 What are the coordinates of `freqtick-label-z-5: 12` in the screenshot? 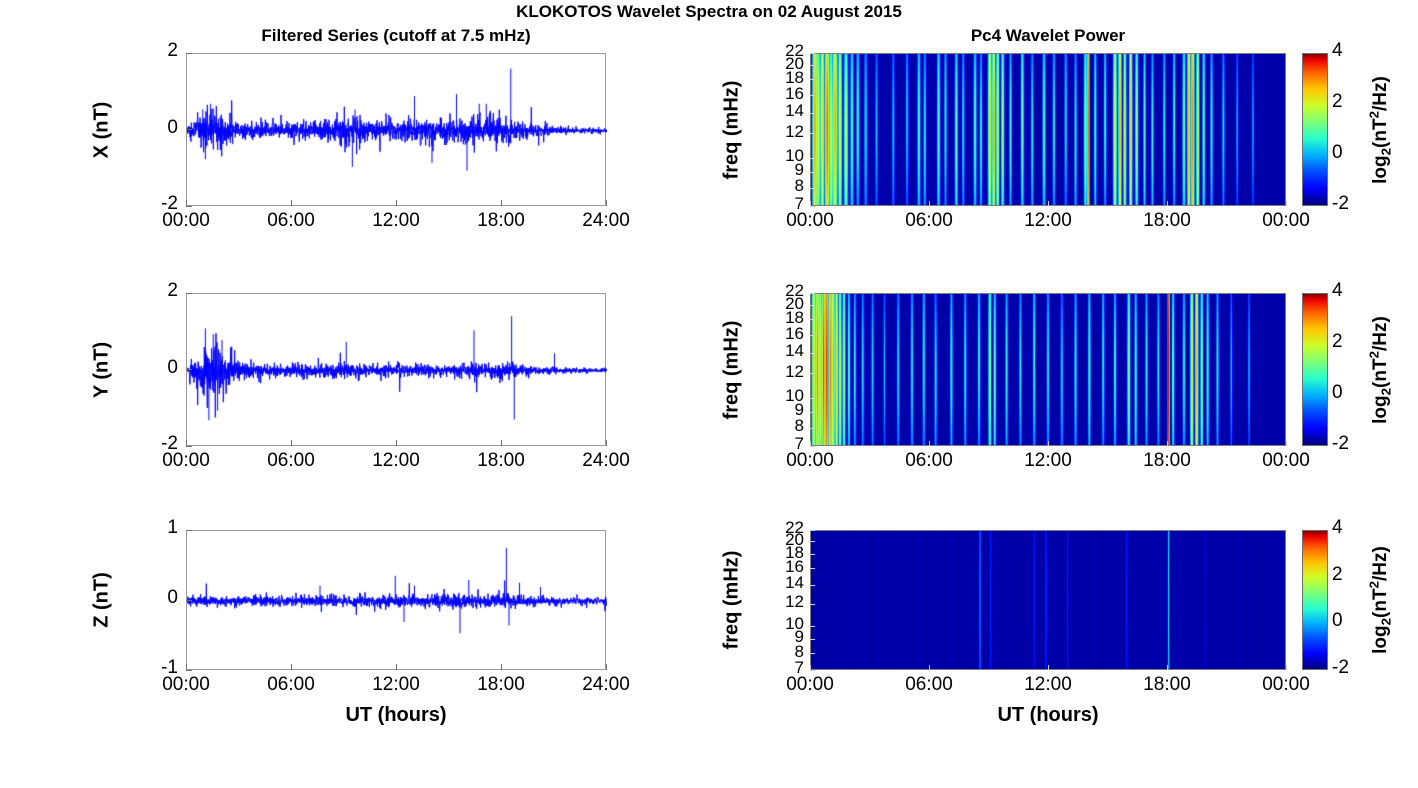 It's located at (794, 602).